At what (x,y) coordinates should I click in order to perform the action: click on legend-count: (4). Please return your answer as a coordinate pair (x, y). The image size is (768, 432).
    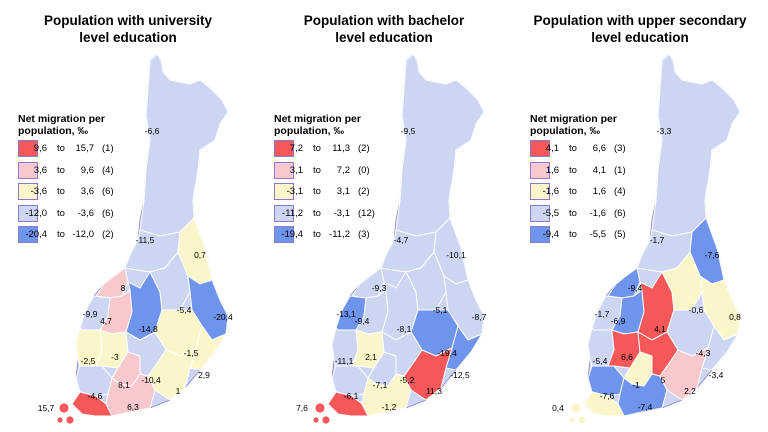
    Looking at the image, I should click on (108, 170).